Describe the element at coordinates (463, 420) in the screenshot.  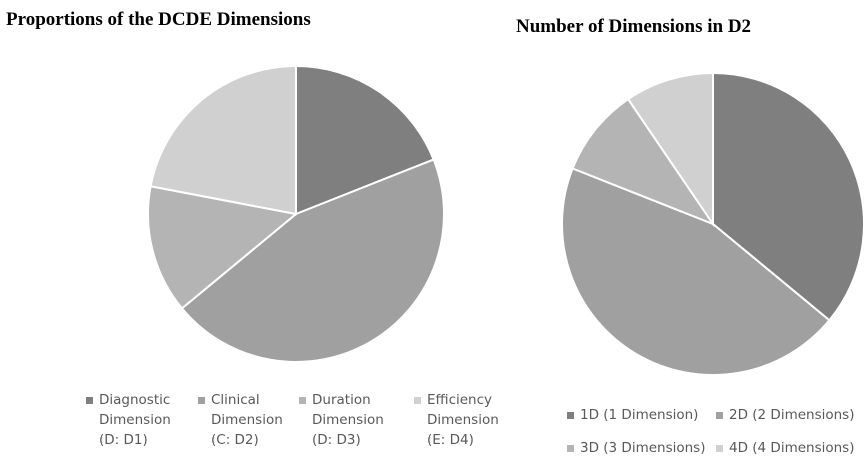
I see `legend-label: Efficiency Dimension (E: D4)` at that location.